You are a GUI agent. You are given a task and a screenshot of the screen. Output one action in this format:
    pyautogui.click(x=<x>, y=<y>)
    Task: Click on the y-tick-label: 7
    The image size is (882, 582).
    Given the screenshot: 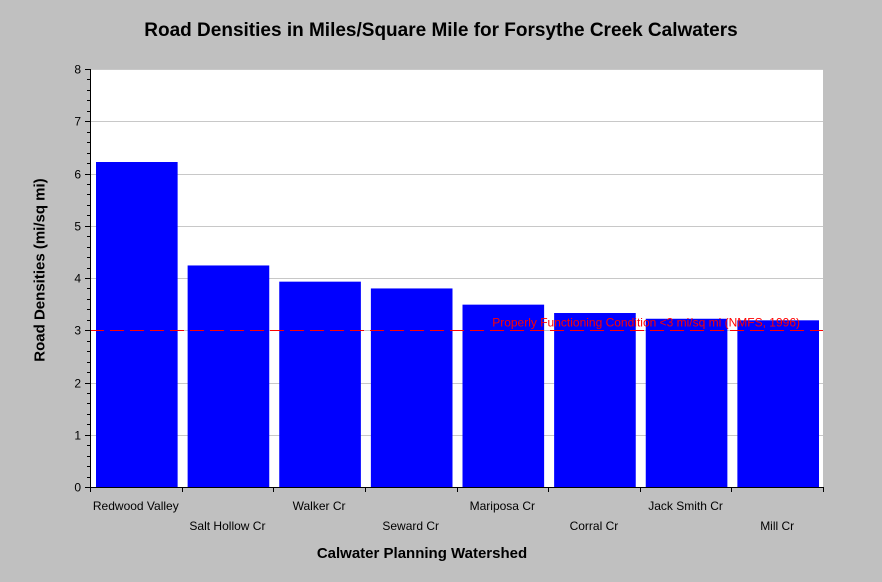 What is the action you would take?
    pyautogui.click(x=77, y=122)
    